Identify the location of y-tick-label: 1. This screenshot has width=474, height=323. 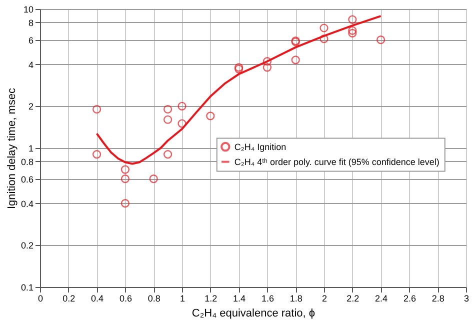
(31, 149).